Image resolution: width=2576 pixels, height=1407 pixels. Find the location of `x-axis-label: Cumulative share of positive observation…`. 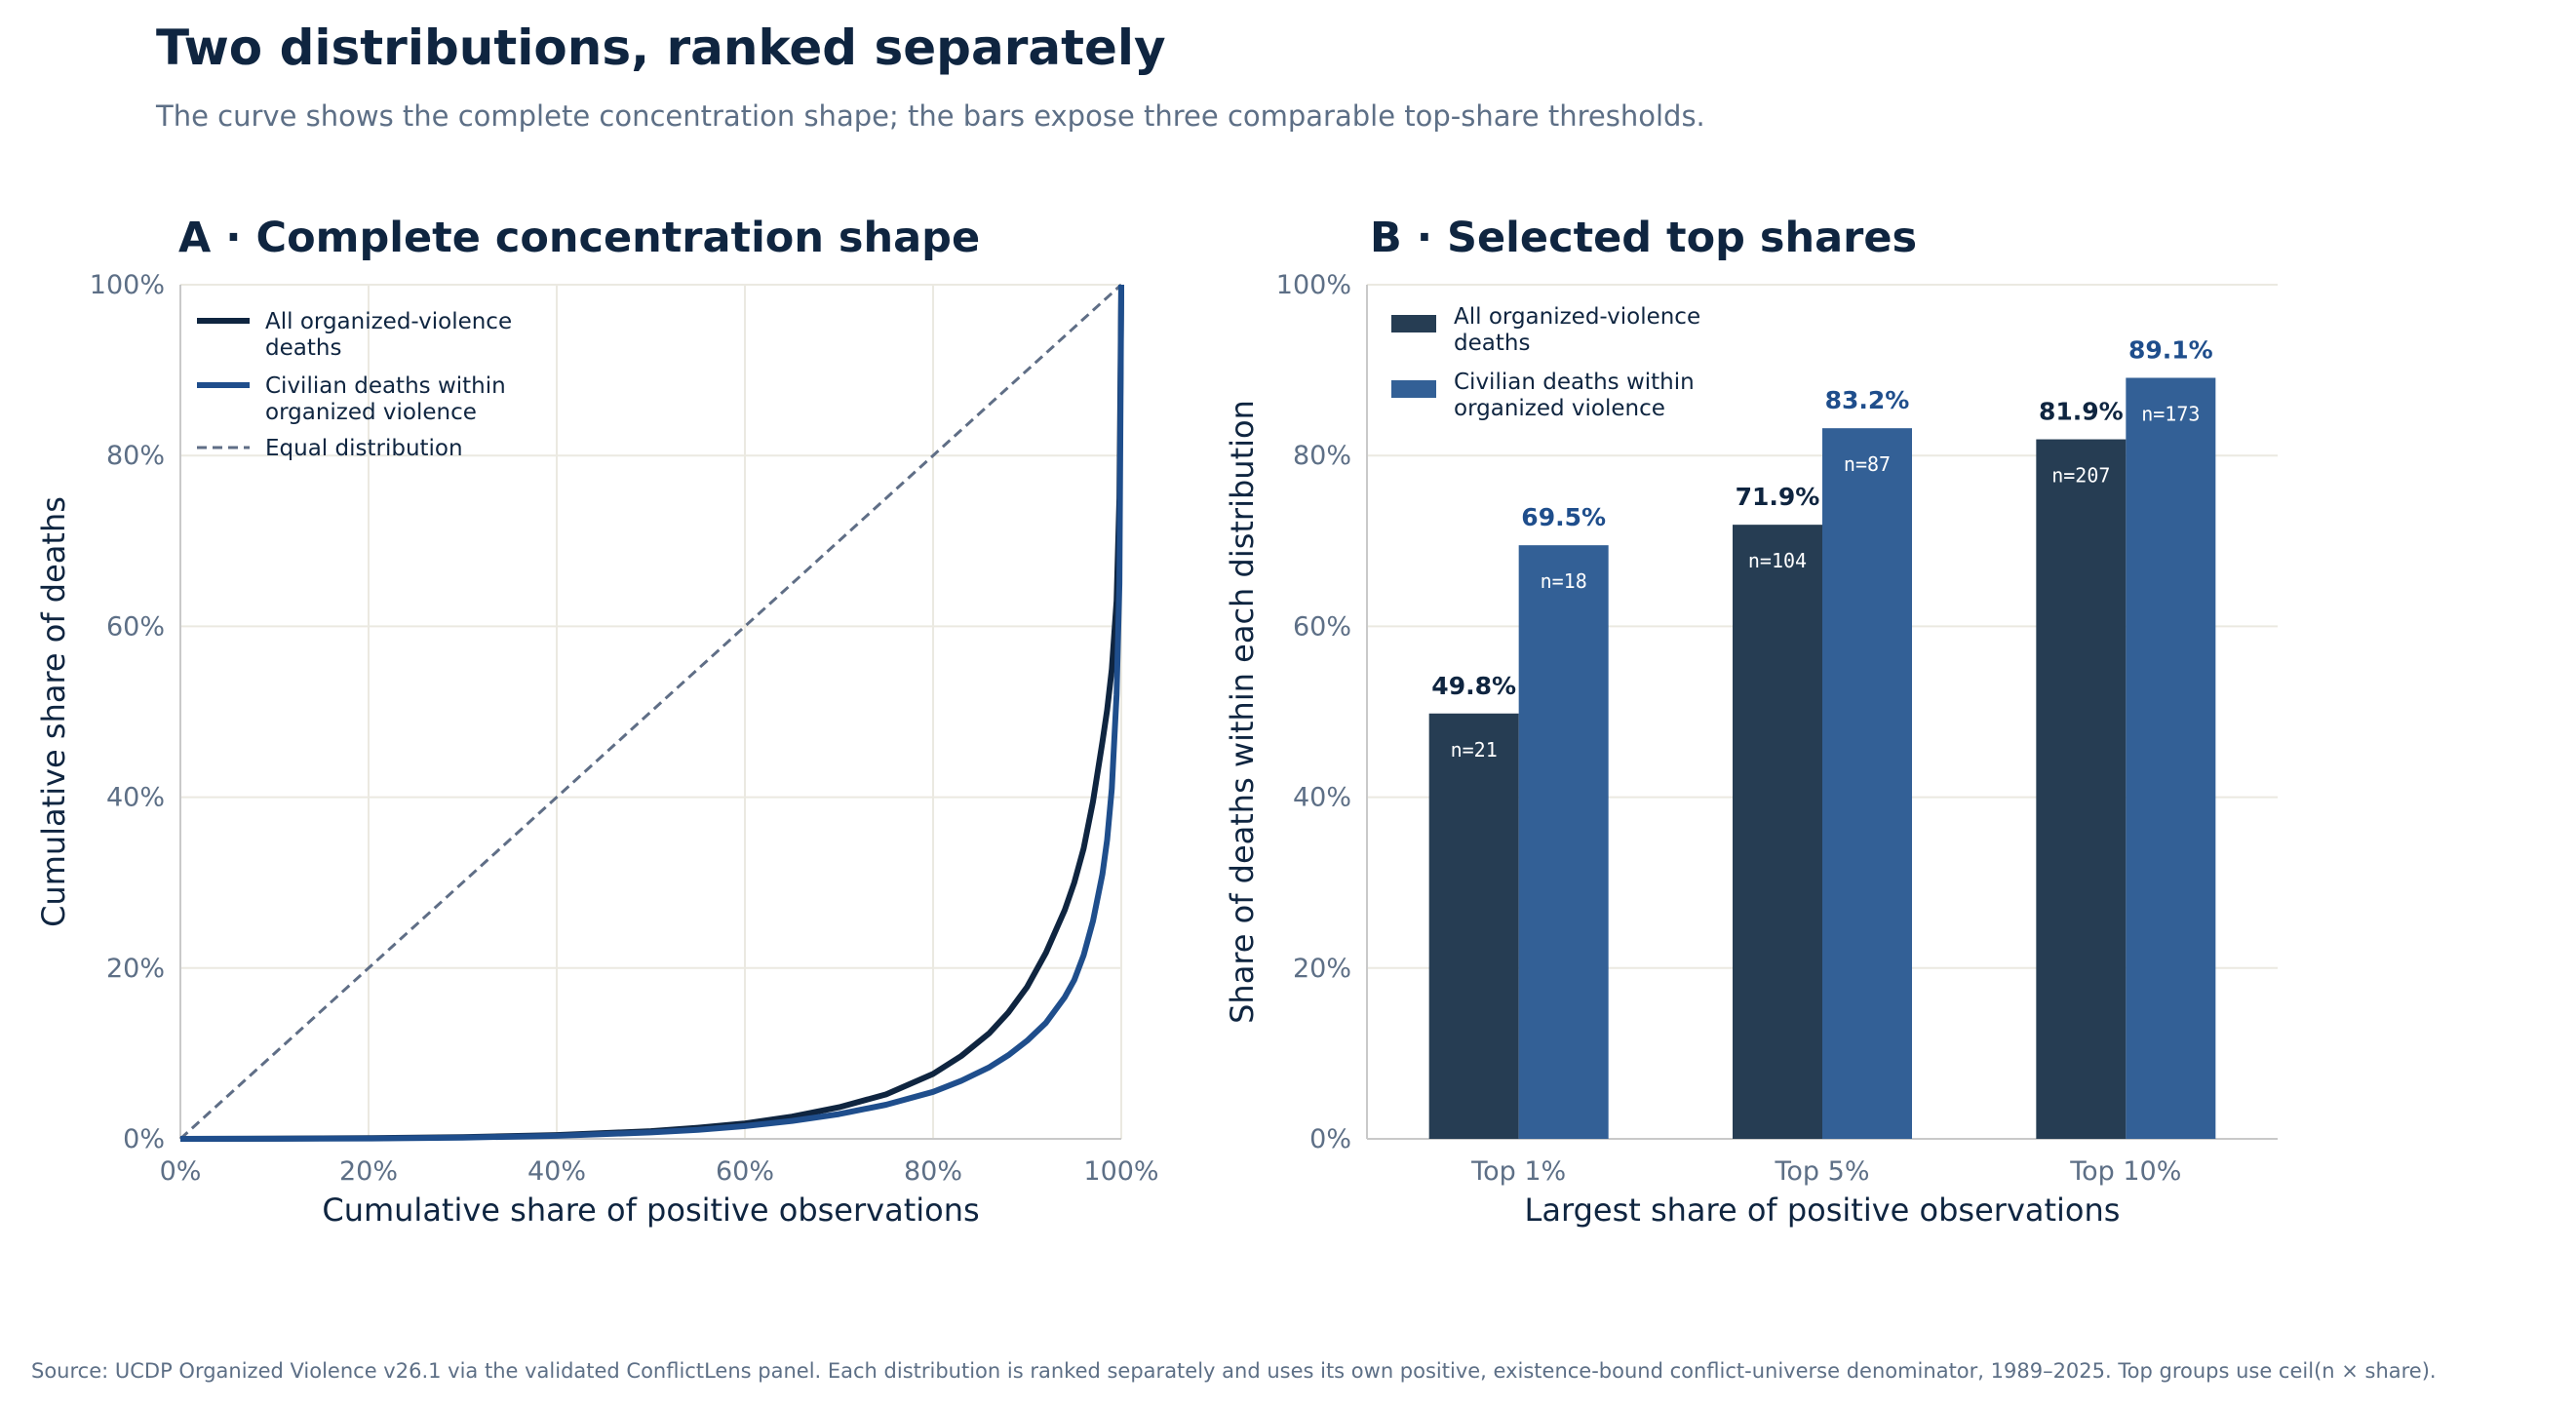

x-axis-label: Cumulative share of positive observation… is located at coordinates (650, 1210).